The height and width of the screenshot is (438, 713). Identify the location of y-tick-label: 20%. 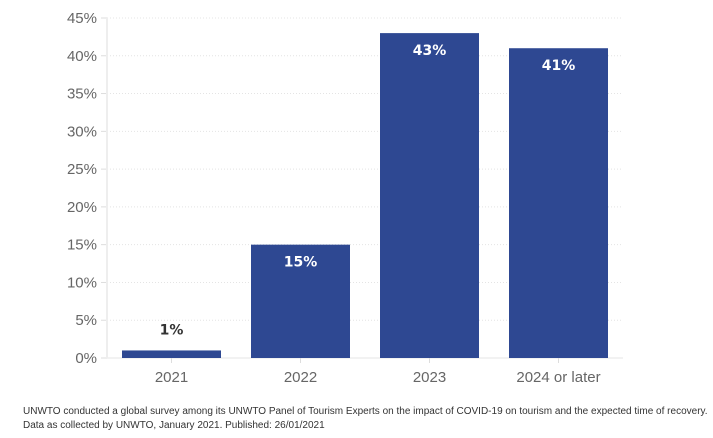
(82, 207).